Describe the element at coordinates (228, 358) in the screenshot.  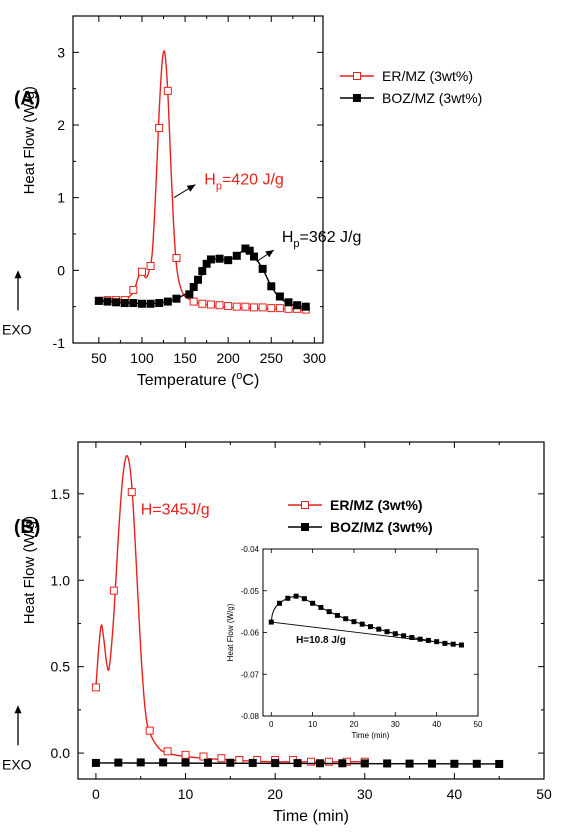
I see `x-tick-label: 200` at that location.